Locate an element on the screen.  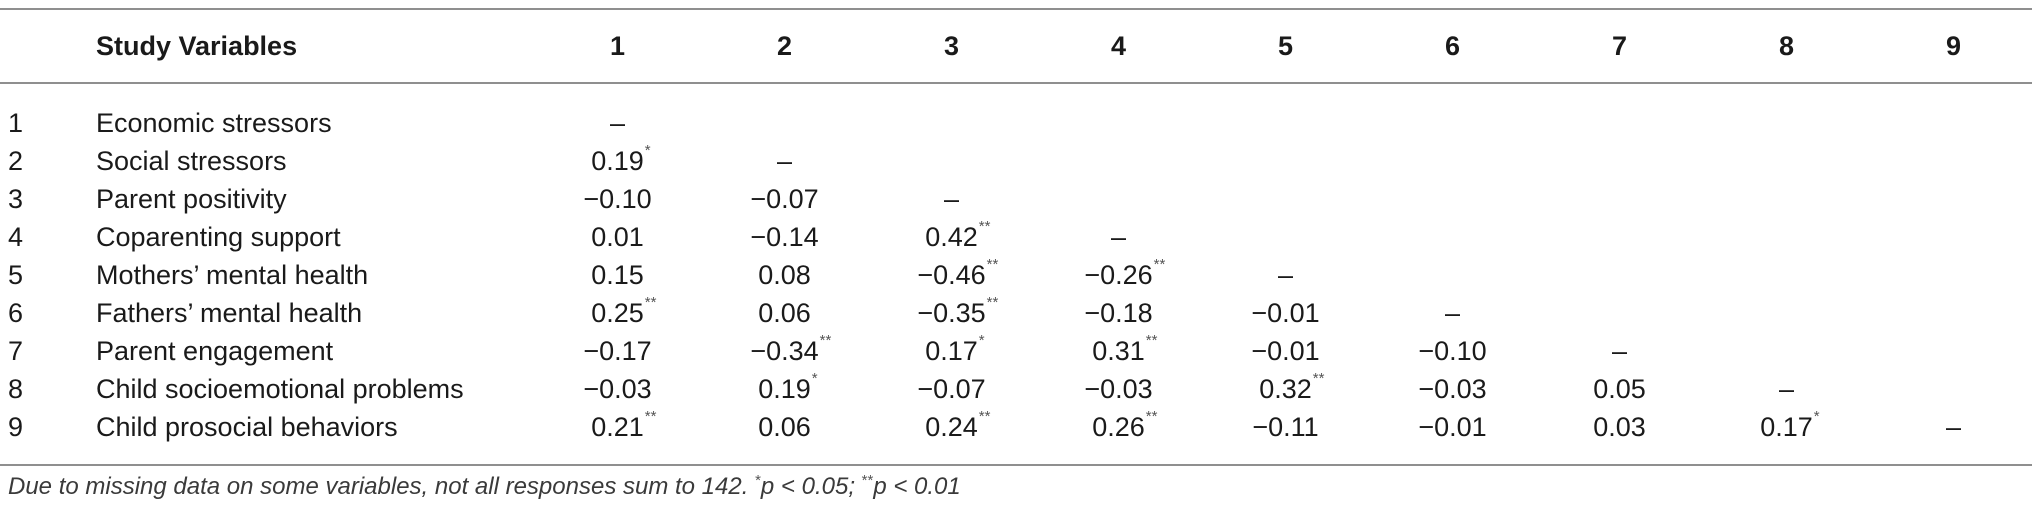
cell-content: −0.35 ** is located at coordinates (957, 311).